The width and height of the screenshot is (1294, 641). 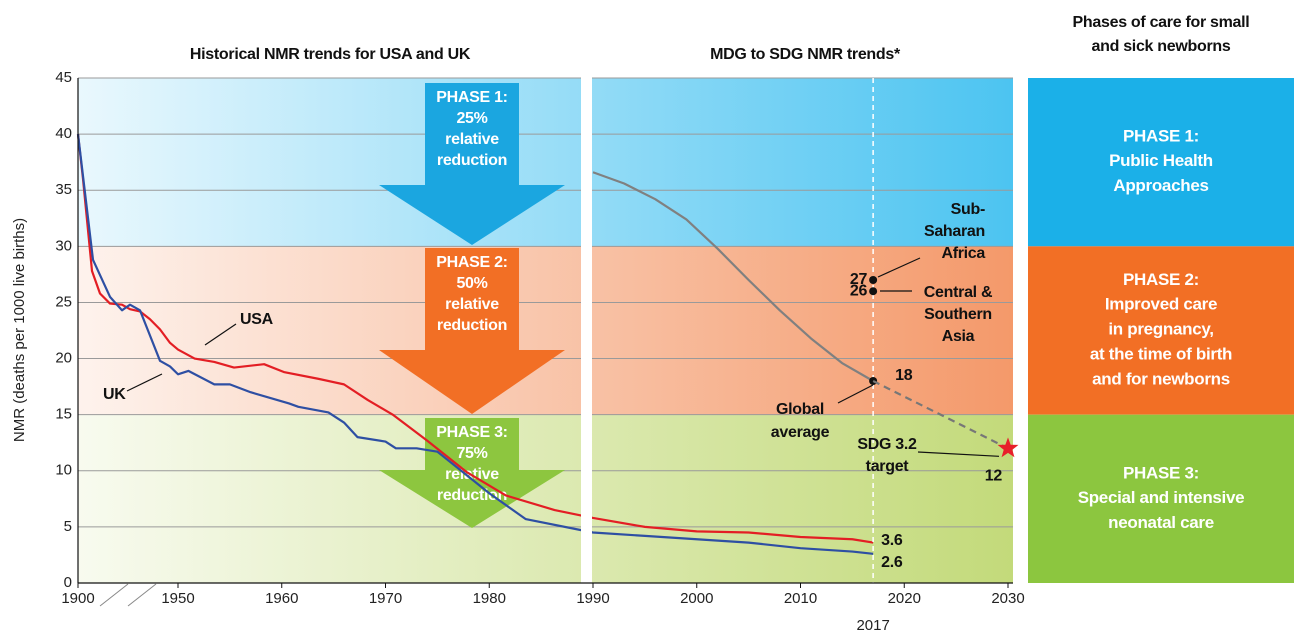 I want to click on side-box-text-line: Approaches, so click(x=1160, y=186).